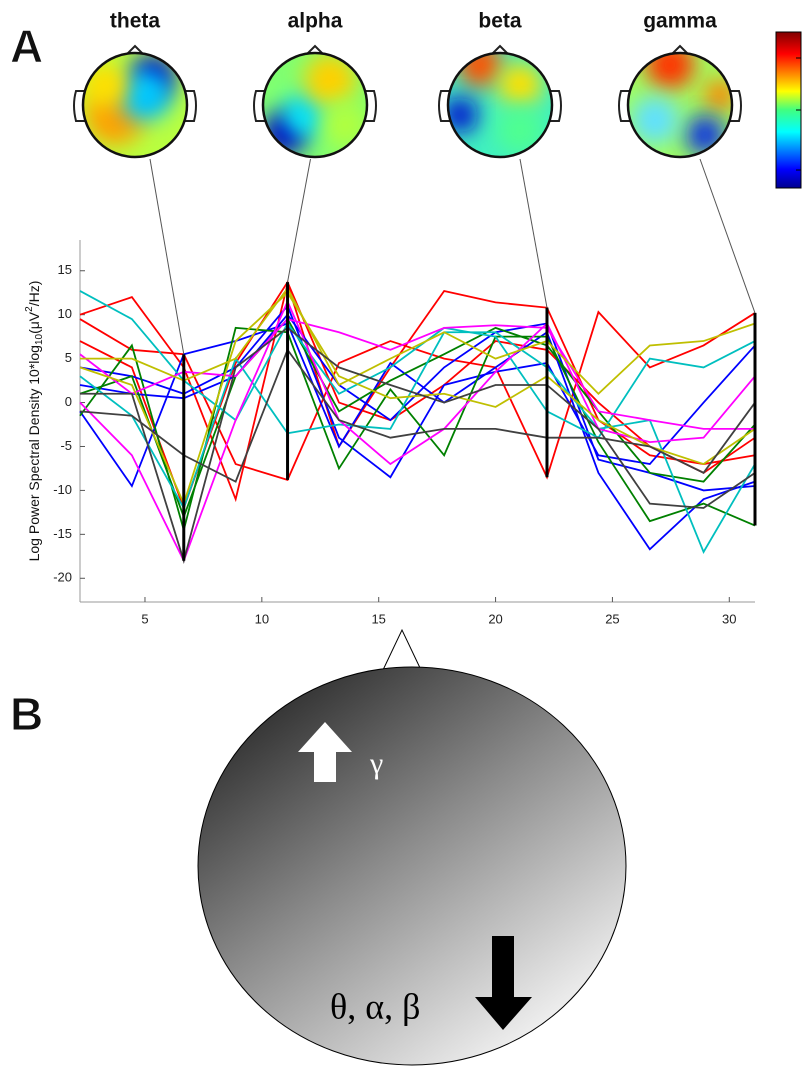 The image size is (807, 1075). Describe the element at coordinates (729, 618) in the screenshot. I see `x-tick-label: 30` at that location.